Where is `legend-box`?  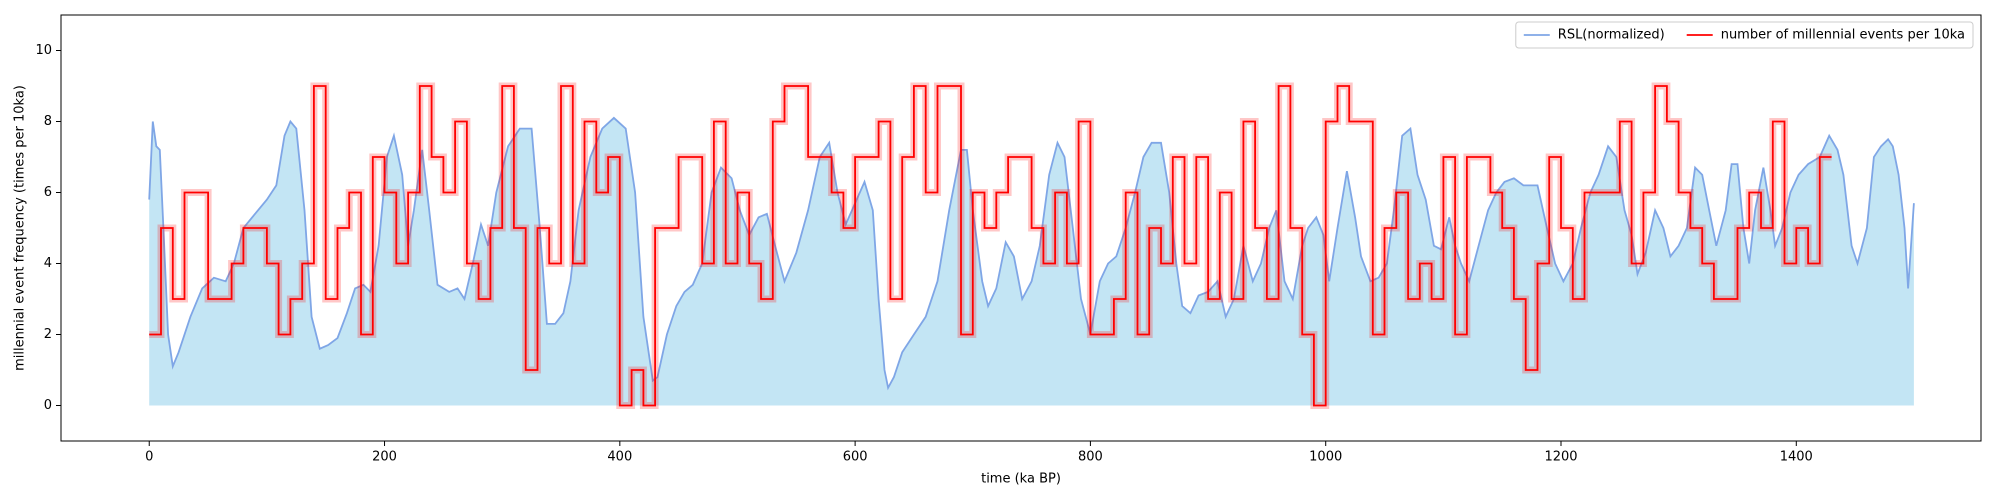
legend-box is located at coordinates (1744, 35).